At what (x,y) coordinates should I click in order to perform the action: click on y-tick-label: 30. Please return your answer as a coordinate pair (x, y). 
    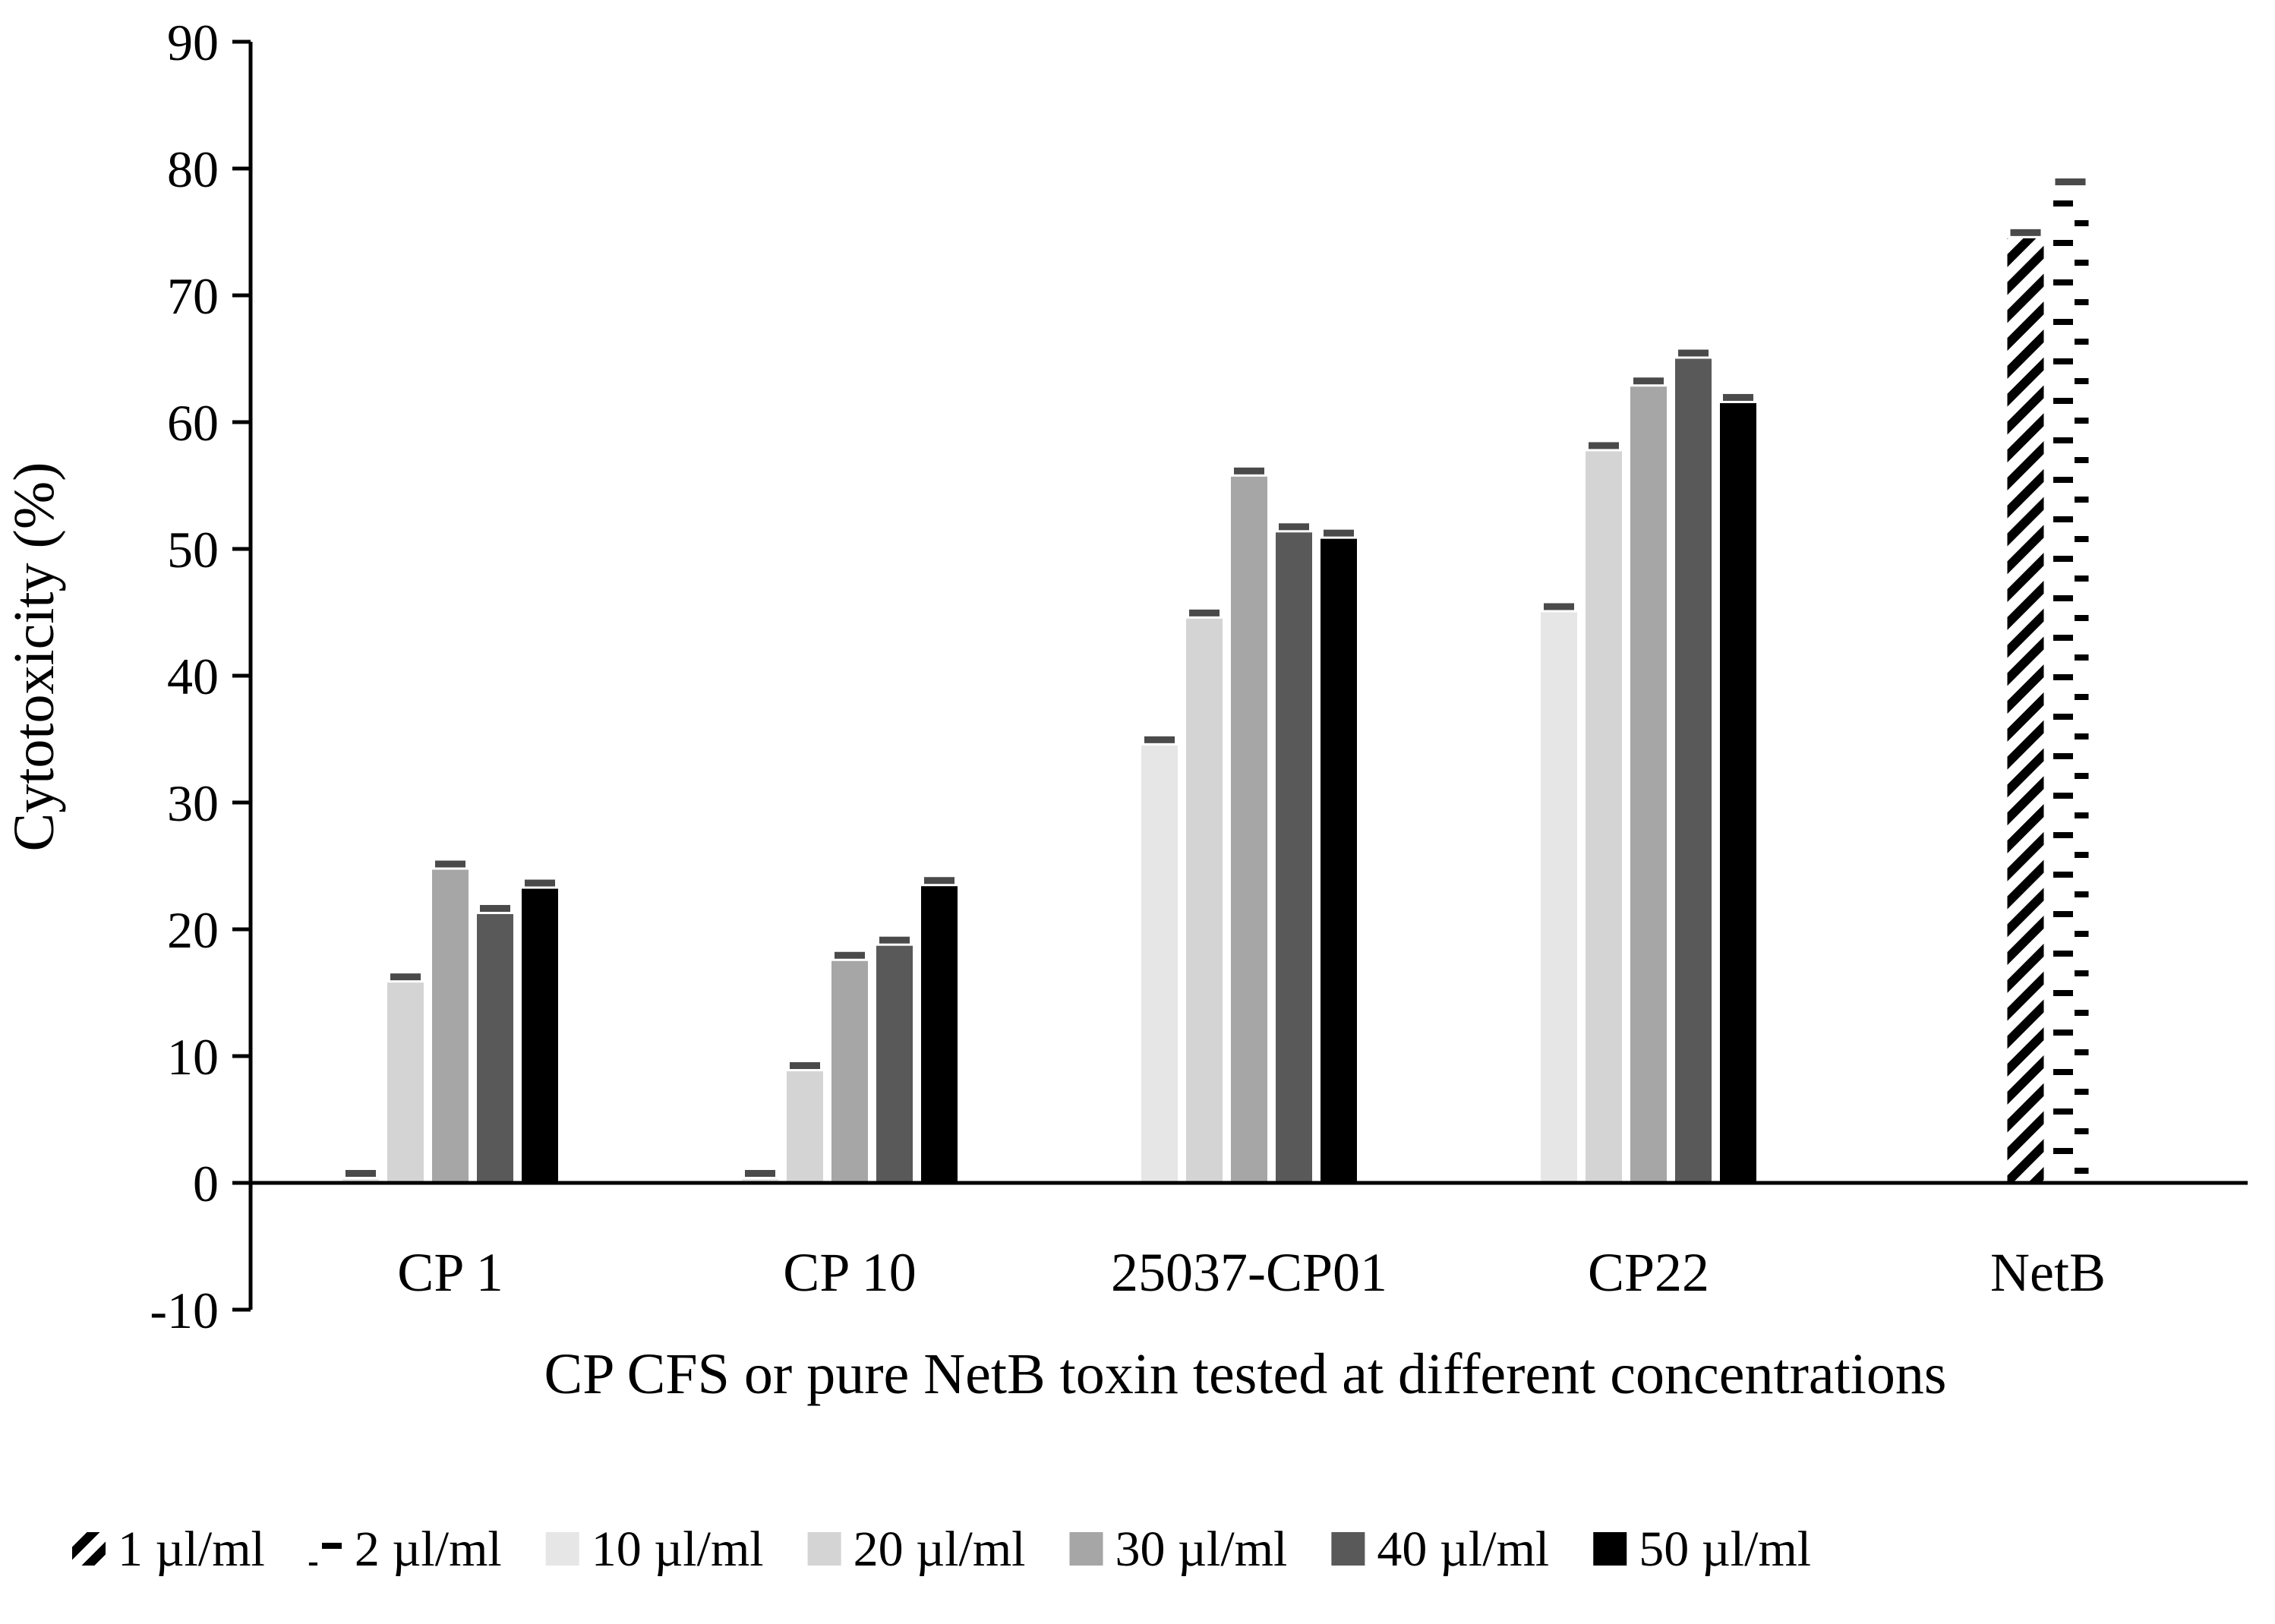
    Looking at the image, I should click on (193, 803).